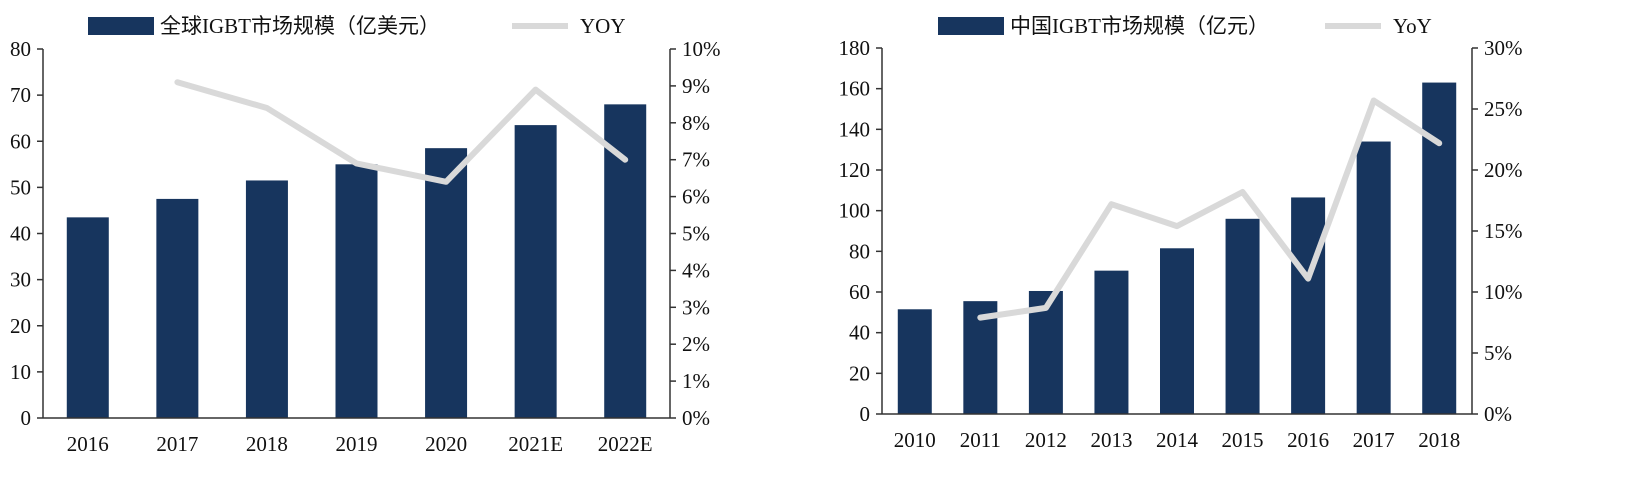 Image resolution: width=1625 pixels, height=480 pixels. Describe the element at coordinates (855, 48) in the screenshot. I see `chart2-tick-label-left-180: 180` at that location.